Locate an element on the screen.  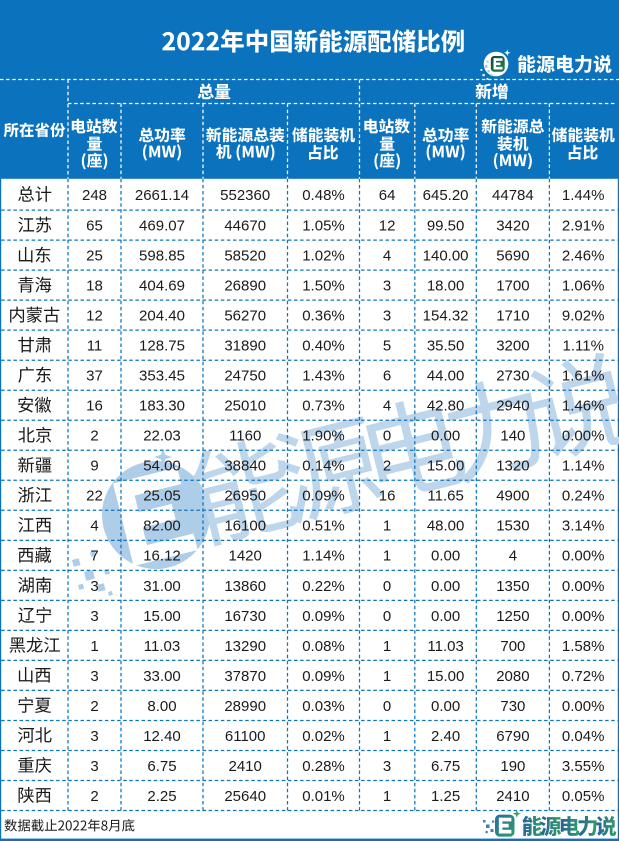
svg-text: 42.80 is located at coordinates (446, 406).